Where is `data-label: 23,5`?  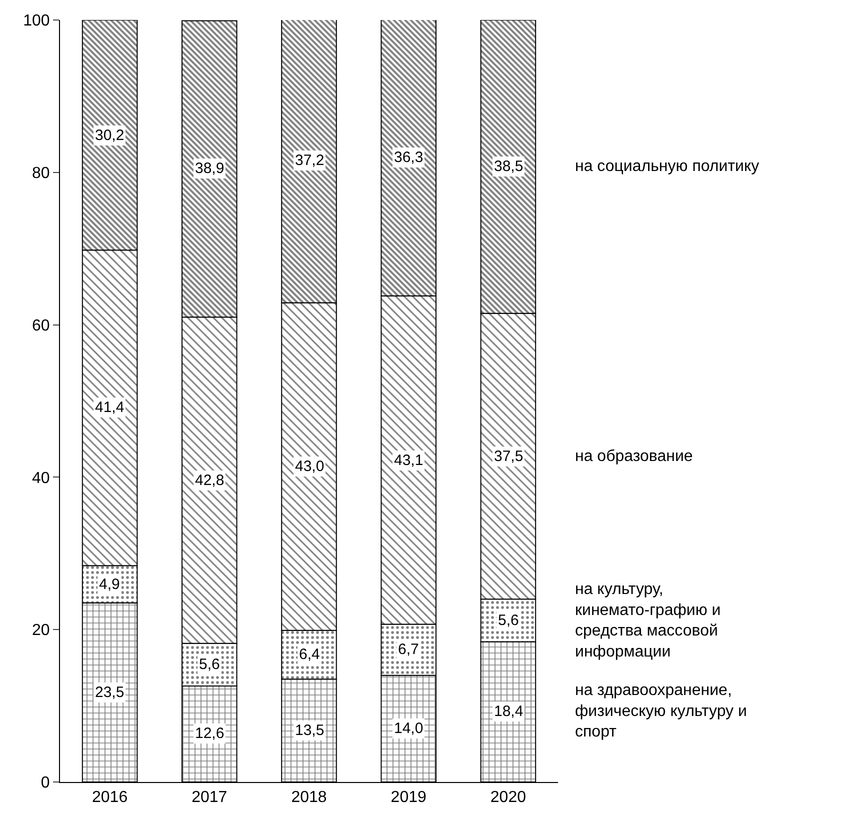
data-label: 23,5 is located at coordinates (109, 692).